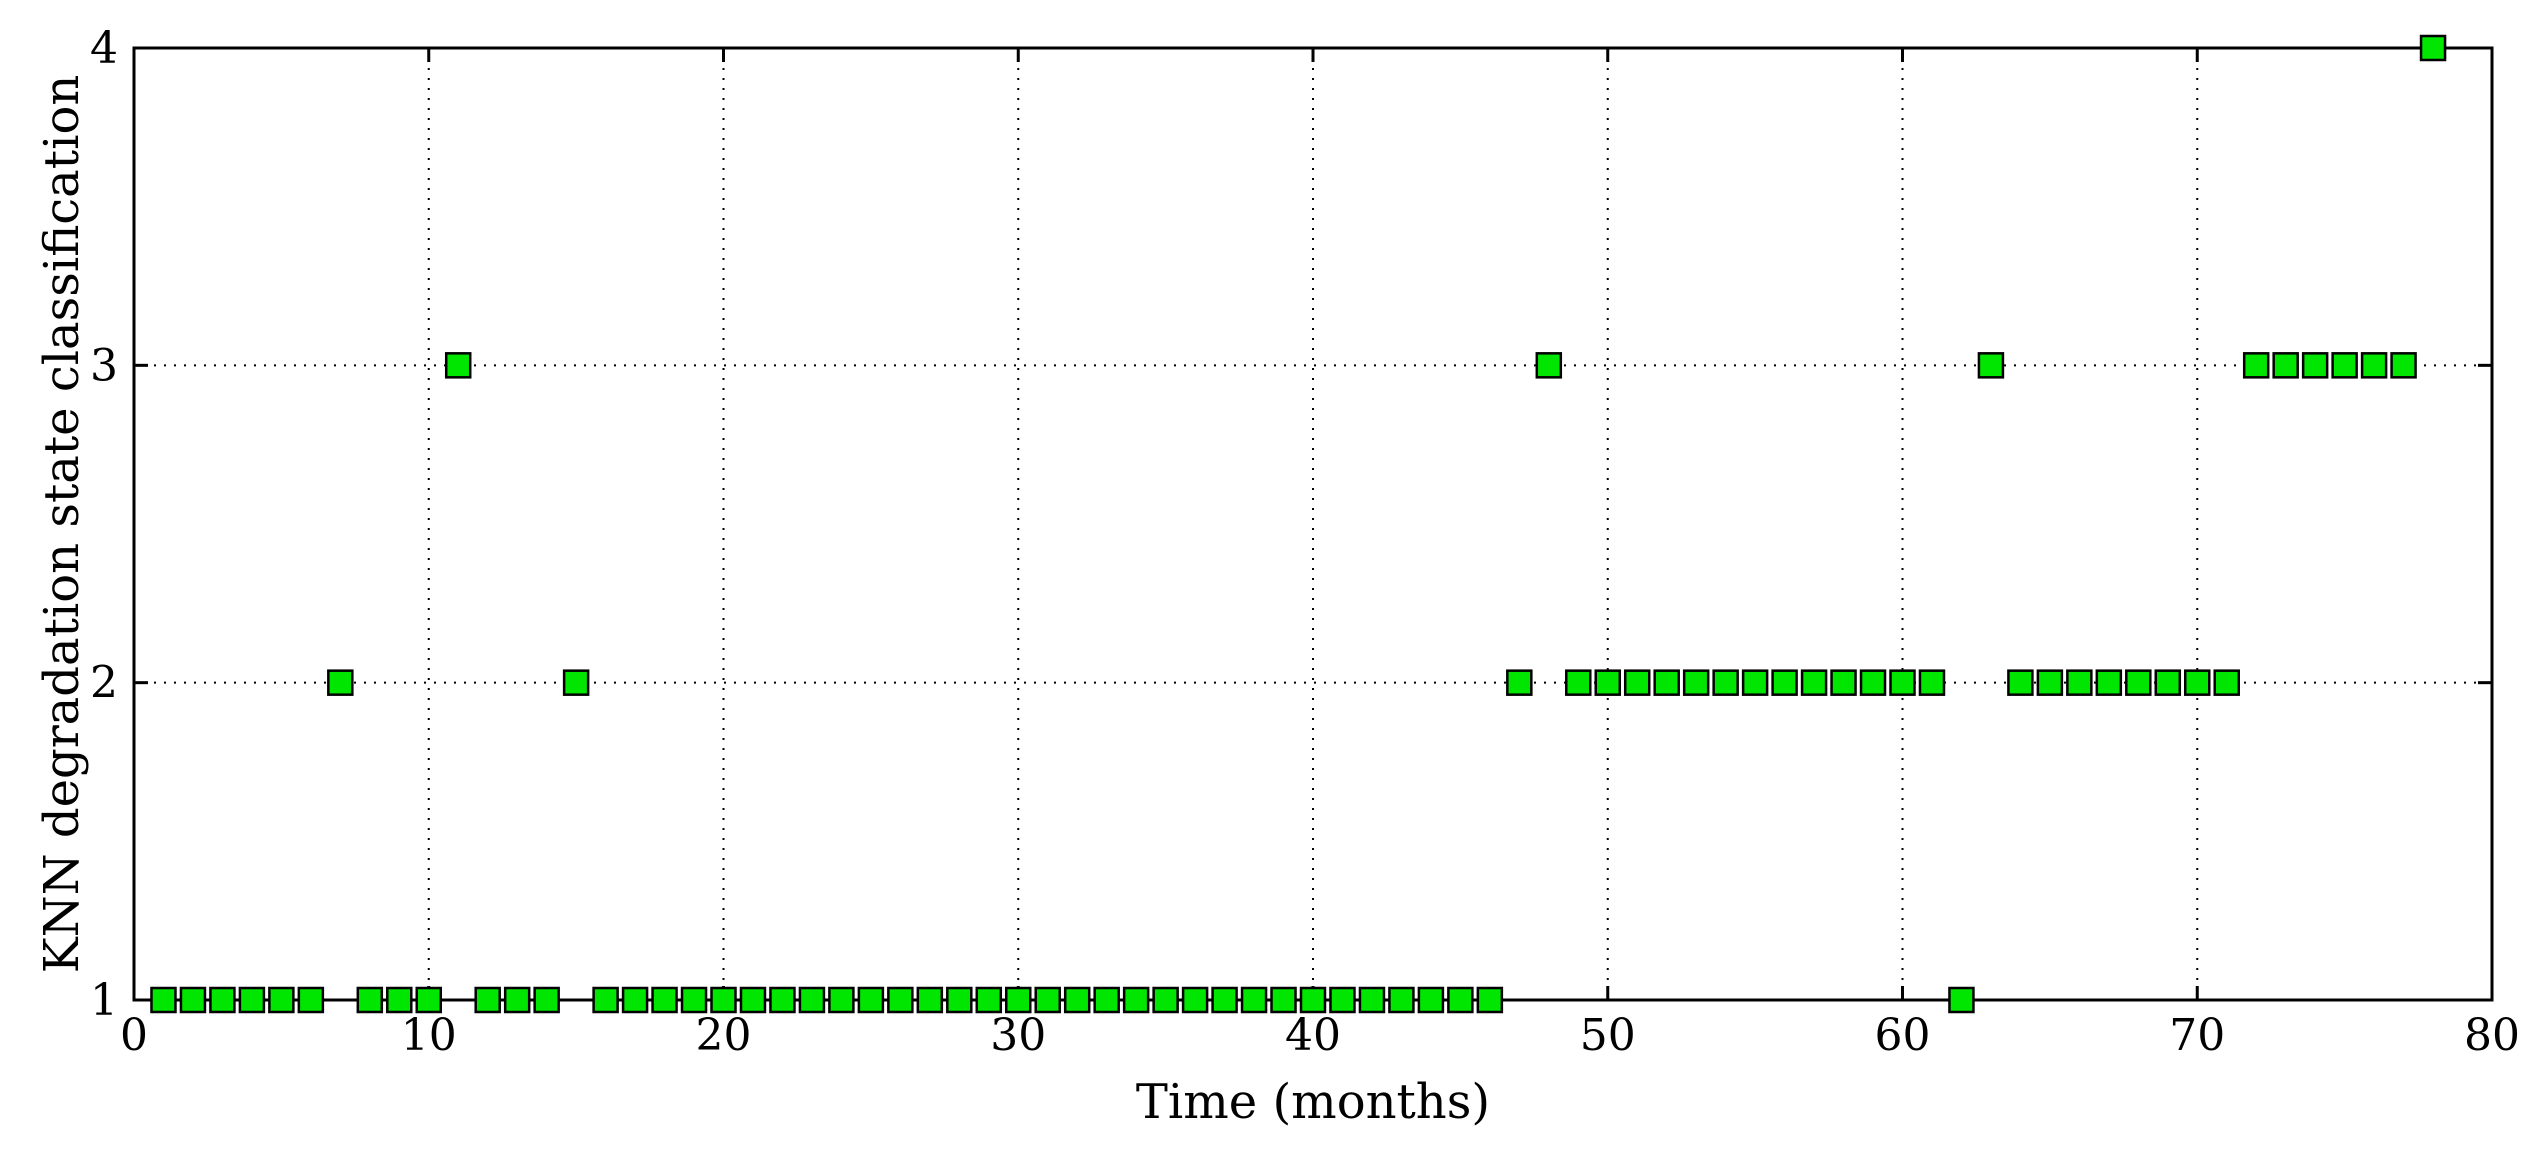 The height and width of the screenshot is (1159, 2542). What do you see at coordinates (1018, 1035) in the screenshot?
I see `x-tick-label: 30` at bounding box center [1018, 1035].